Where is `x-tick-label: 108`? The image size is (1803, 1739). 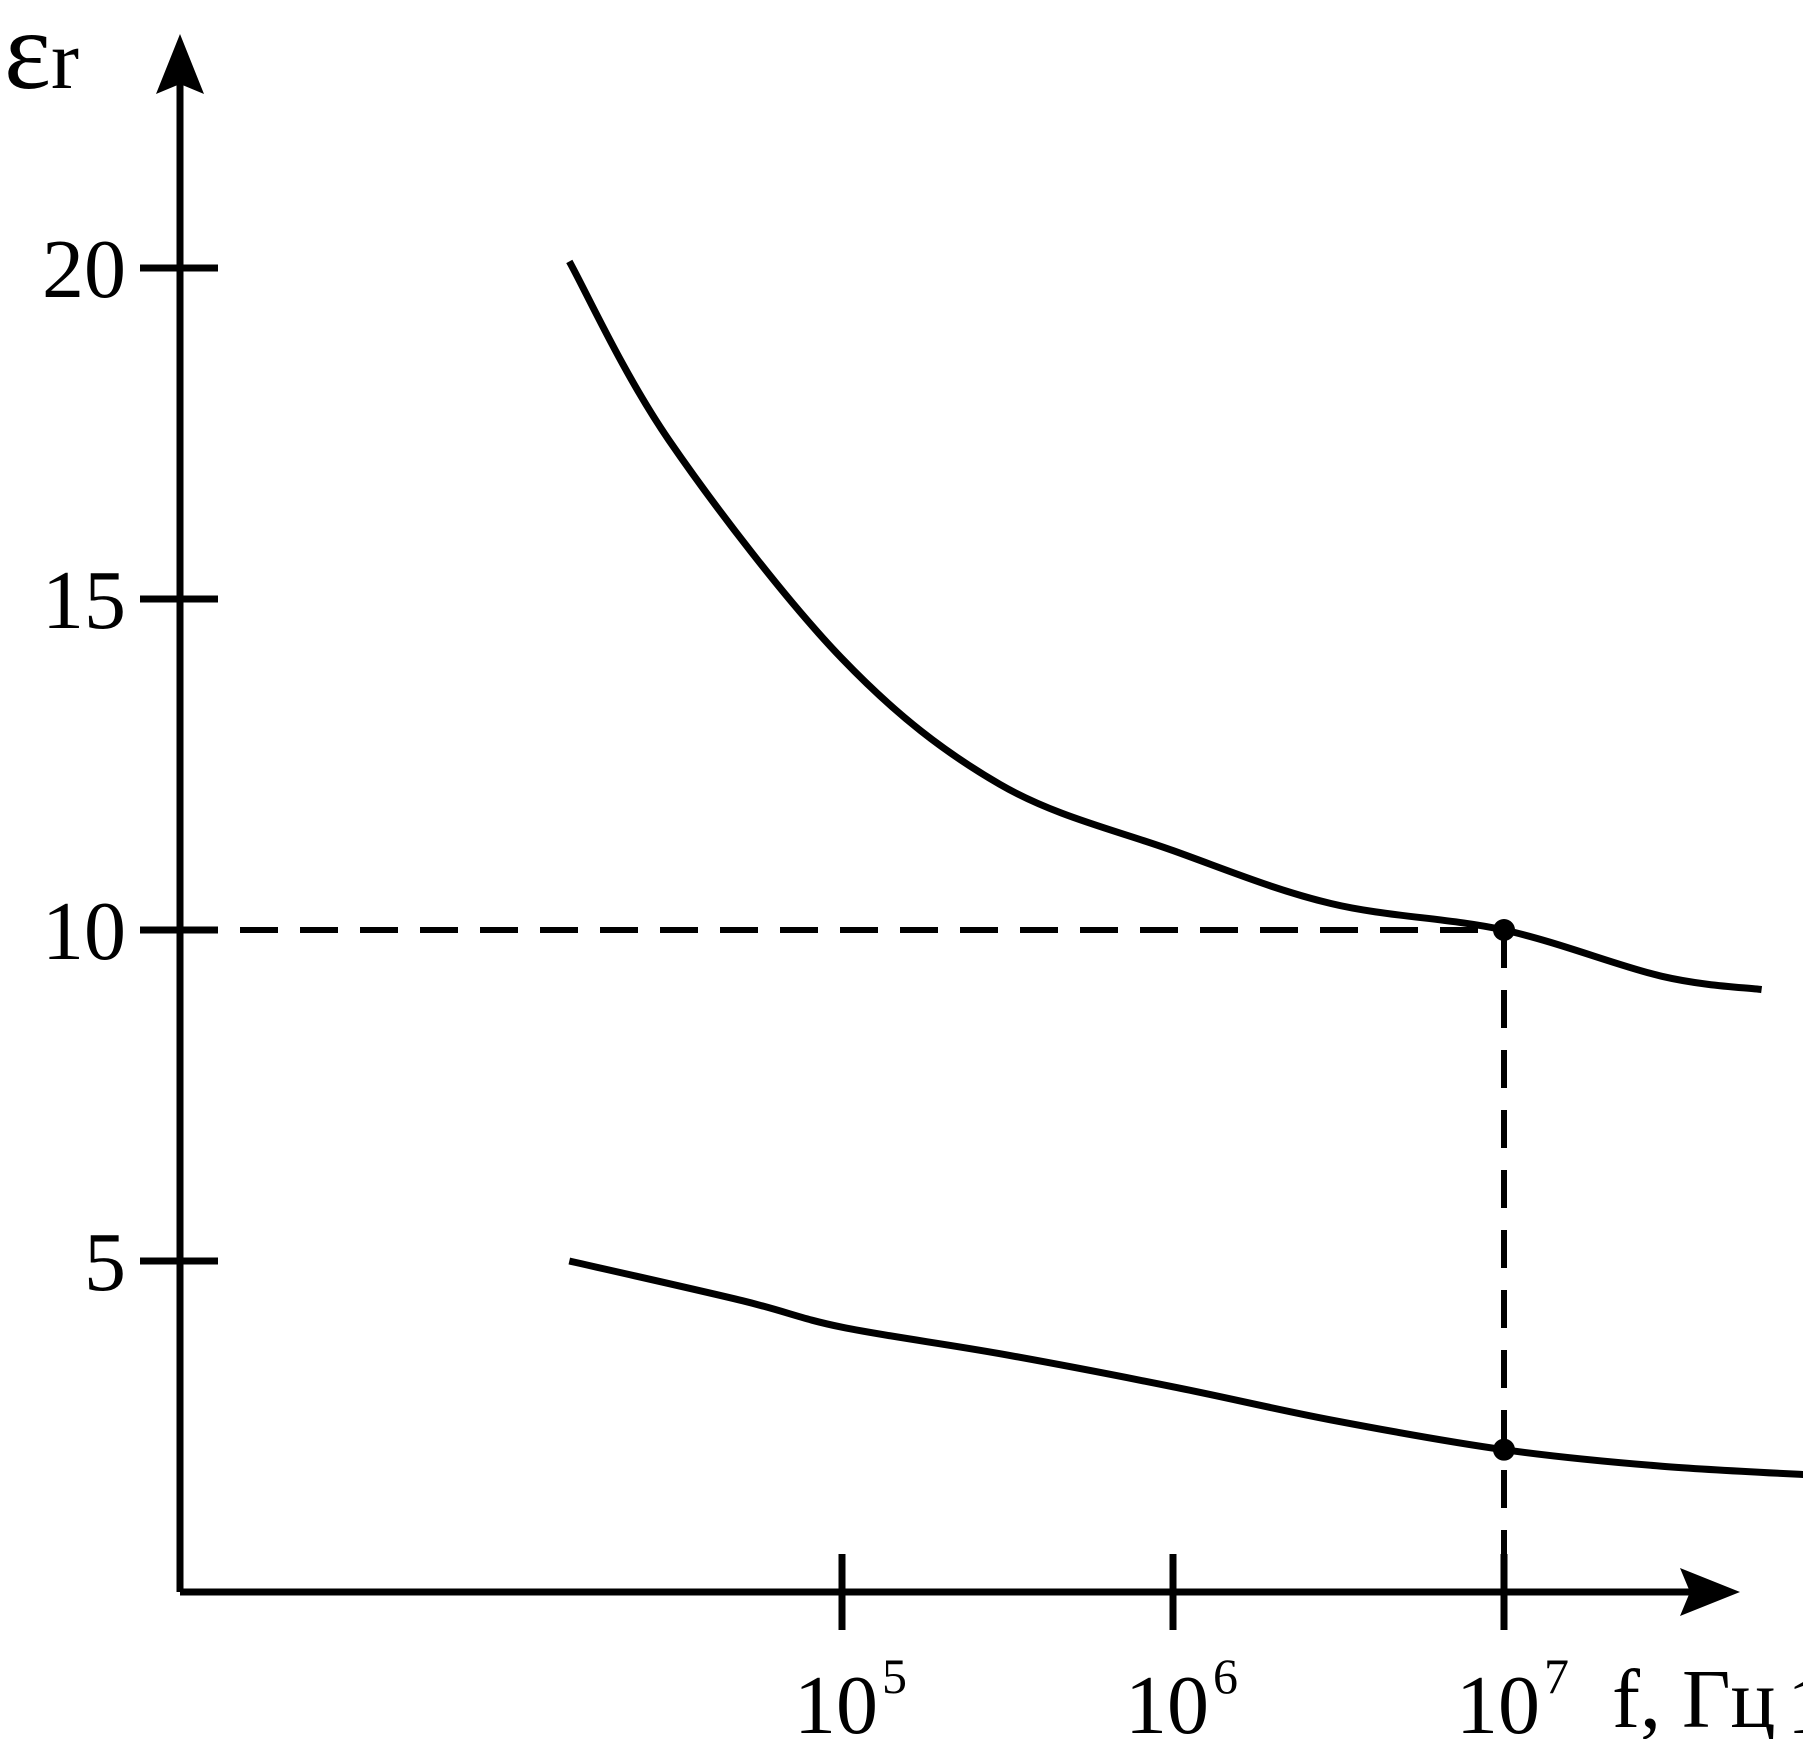
x-tick-label: 108 is located at coordinates (1795, 1693).